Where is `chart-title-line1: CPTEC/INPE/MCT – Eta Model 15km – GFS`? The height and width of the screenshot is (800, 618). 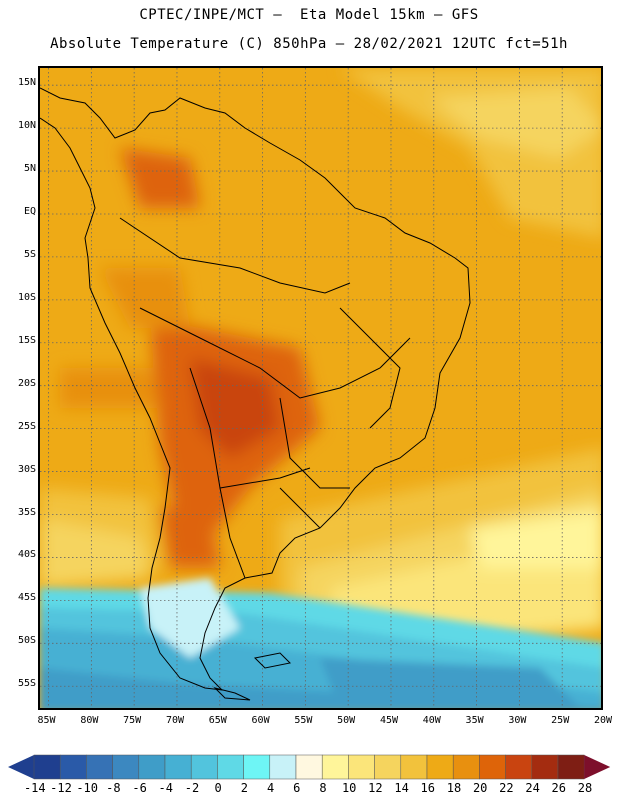 chart-title-line1: CPTEC/INPE/MCT – Eta Model 15km – GFS is located at coordinates (309, 15).